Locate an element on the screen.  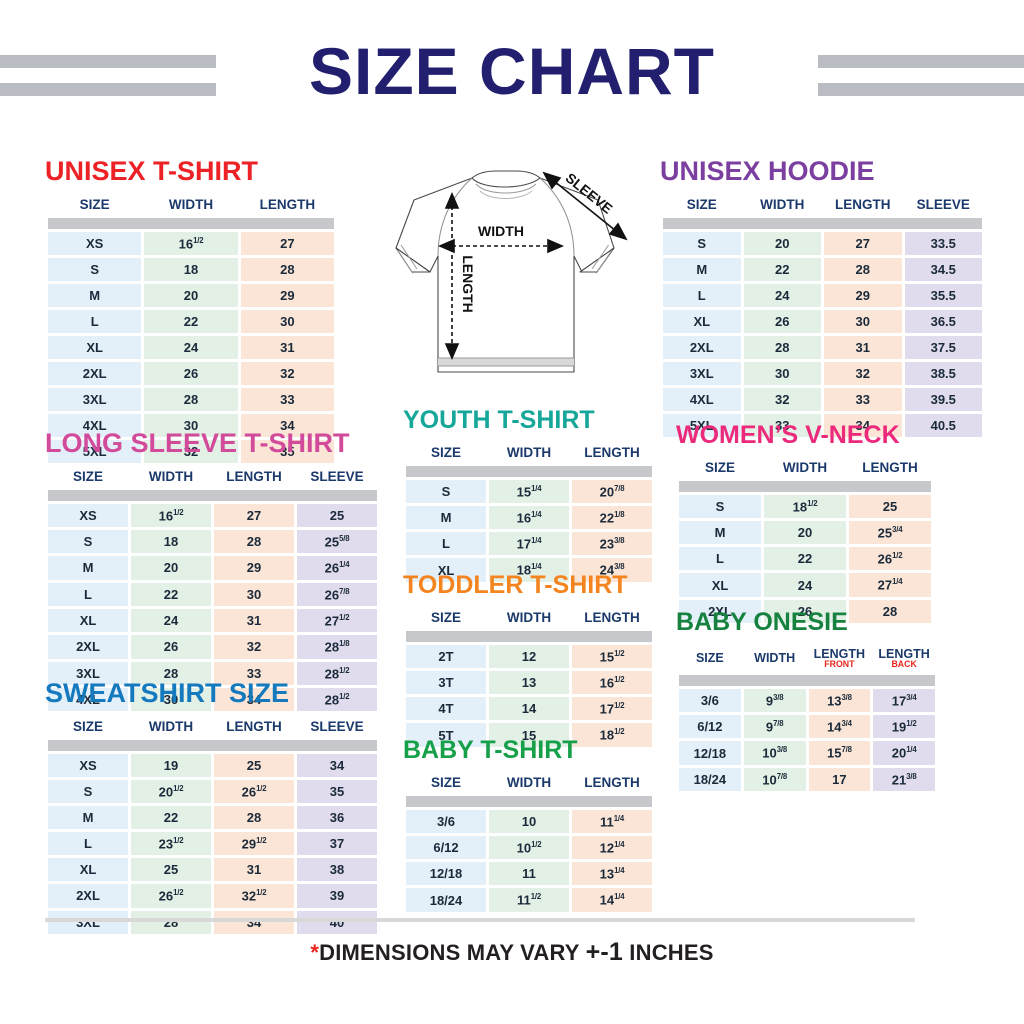
table-row: XS 19 25 34 is located at coordinates (212, 765).